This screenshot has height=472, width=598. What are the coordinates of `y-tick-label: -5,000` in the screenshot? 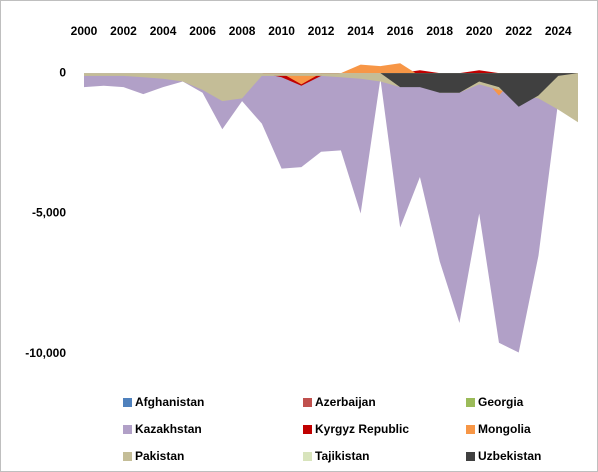 It's located at (49, 213).